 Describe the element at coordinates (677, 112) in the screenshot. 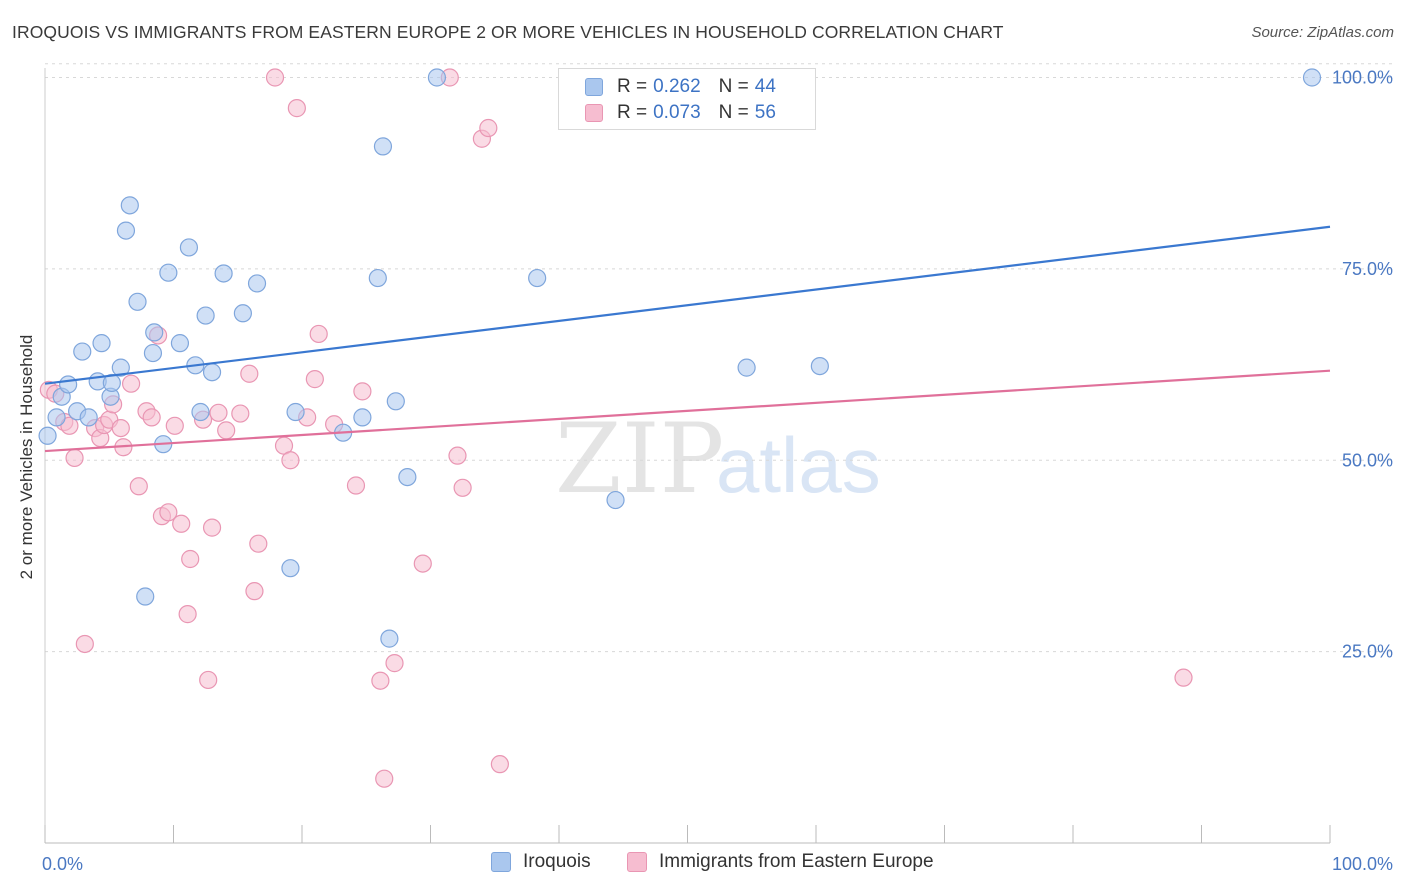

I see `r-value: 0.073` at that location.